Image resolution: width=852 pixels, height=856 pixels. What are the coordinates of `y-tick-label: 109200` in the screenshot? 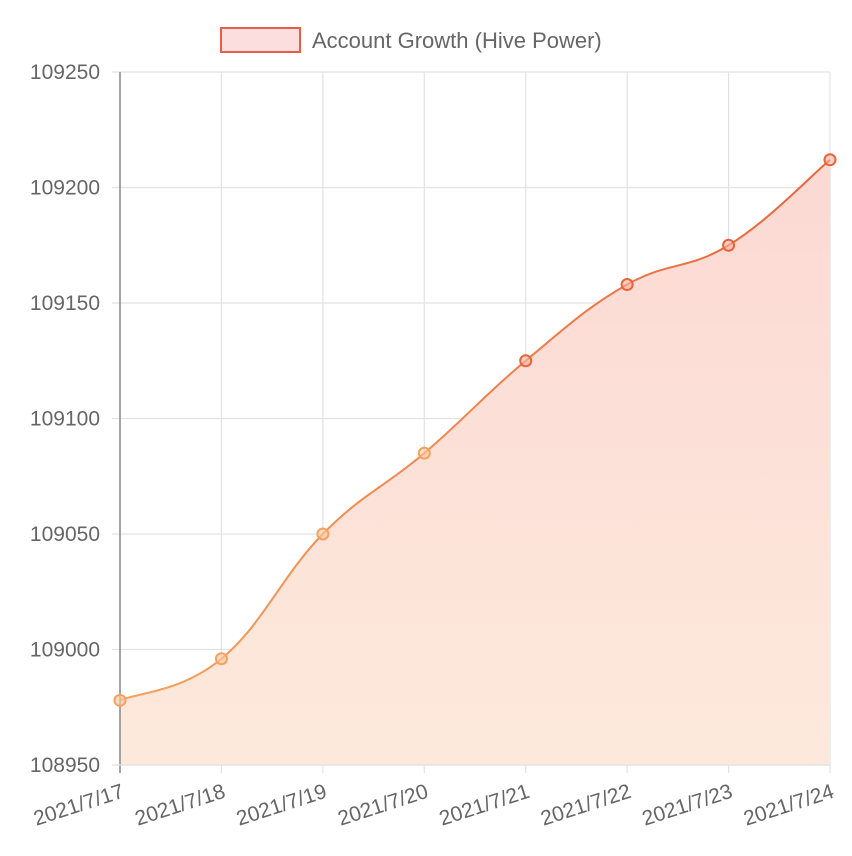 It's located at (65, 188).